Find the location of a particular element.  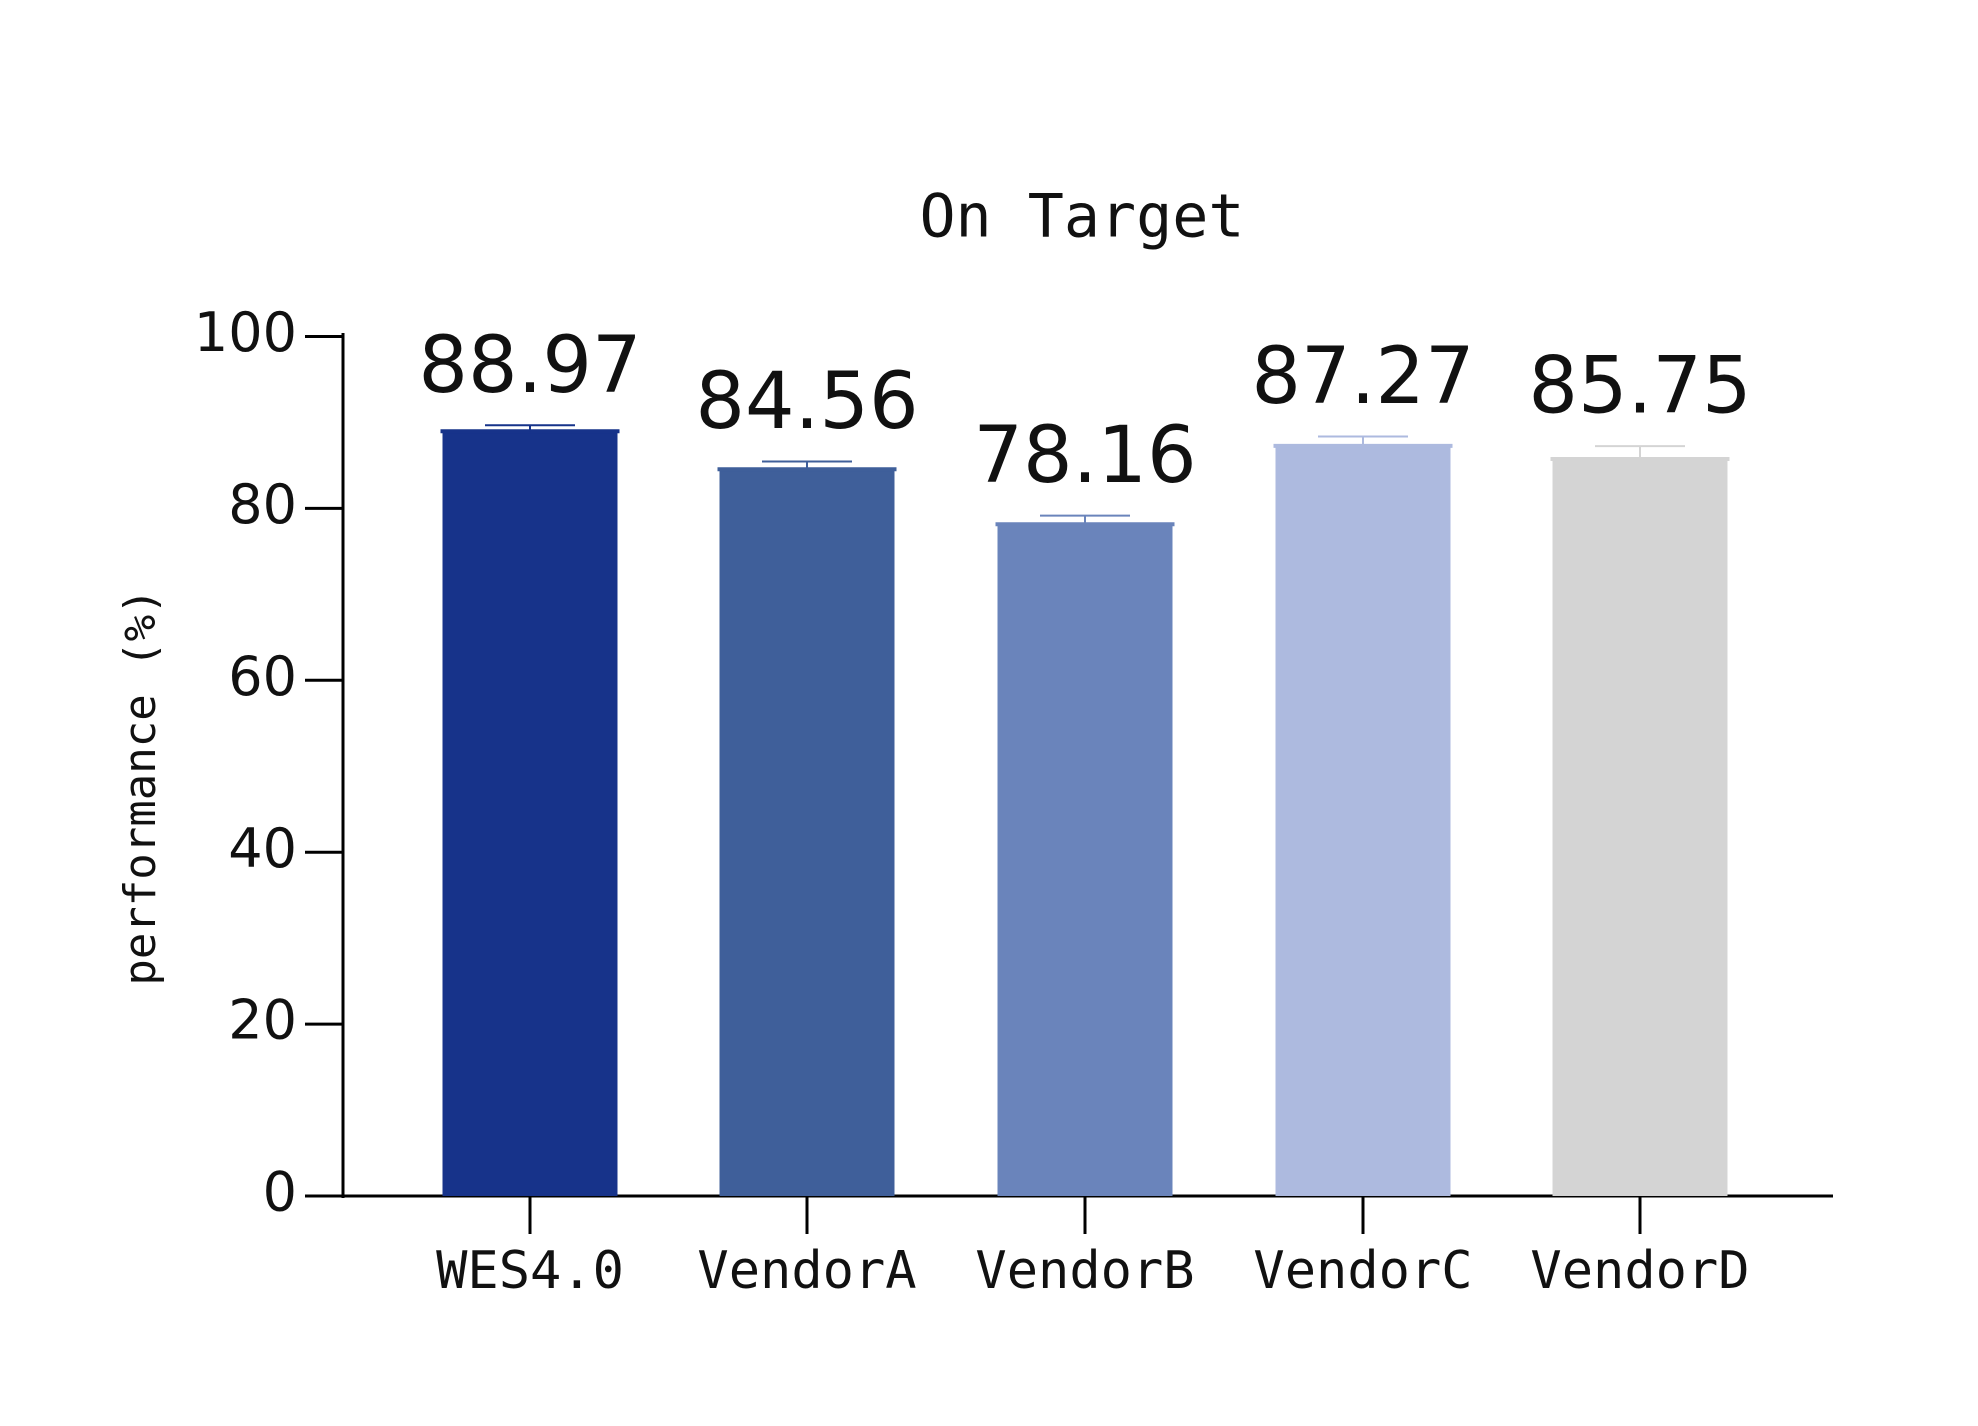

value-label: 85.75 is located at coordinates (1639, 387).